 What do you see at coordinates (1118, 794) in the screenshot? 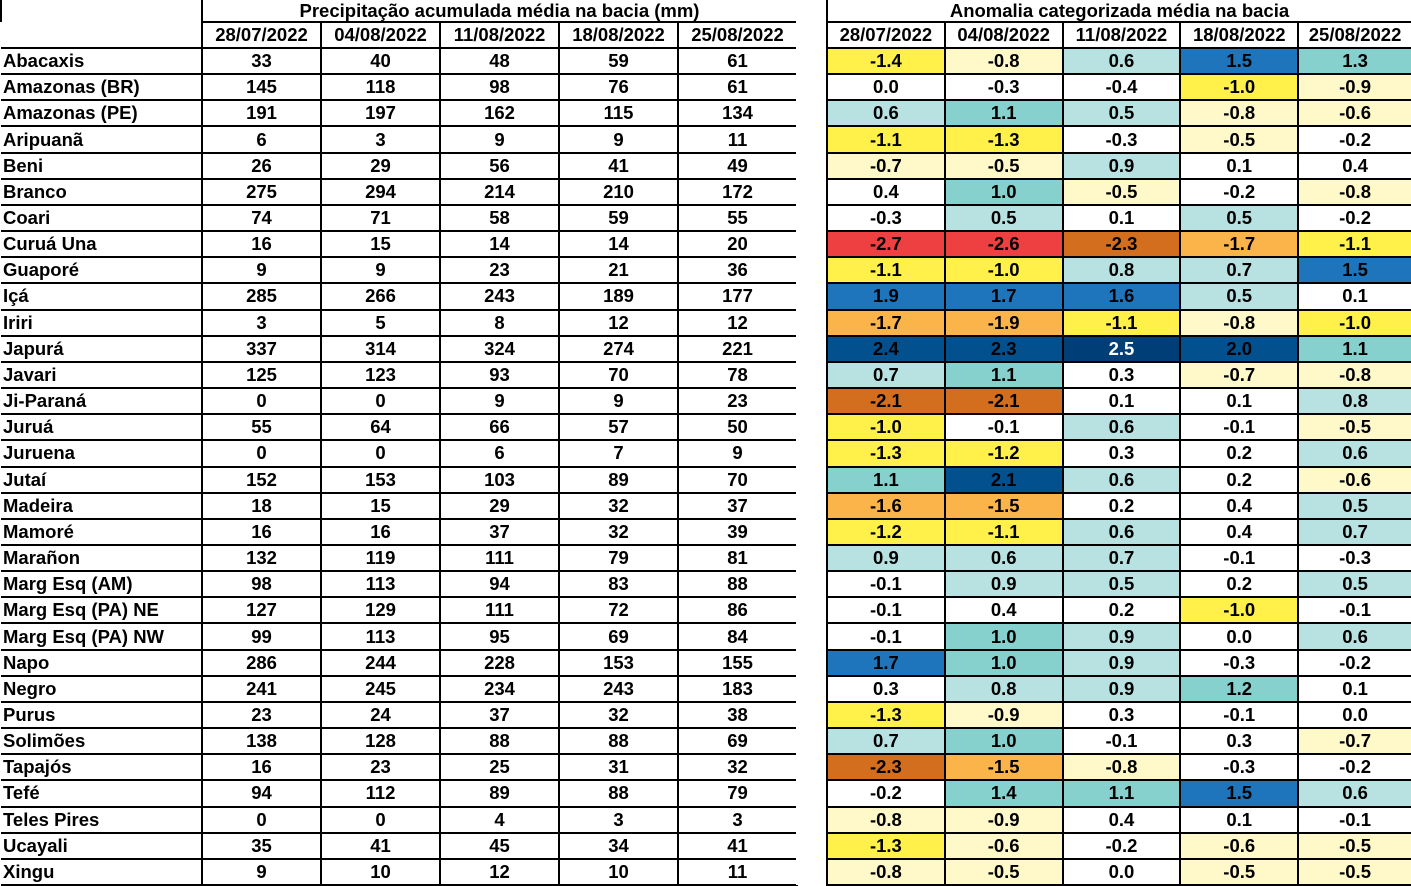
I see `anomaly-row: -0.2 1.4 1.1 1.5 0.6` at bounding box center [1118, 794].